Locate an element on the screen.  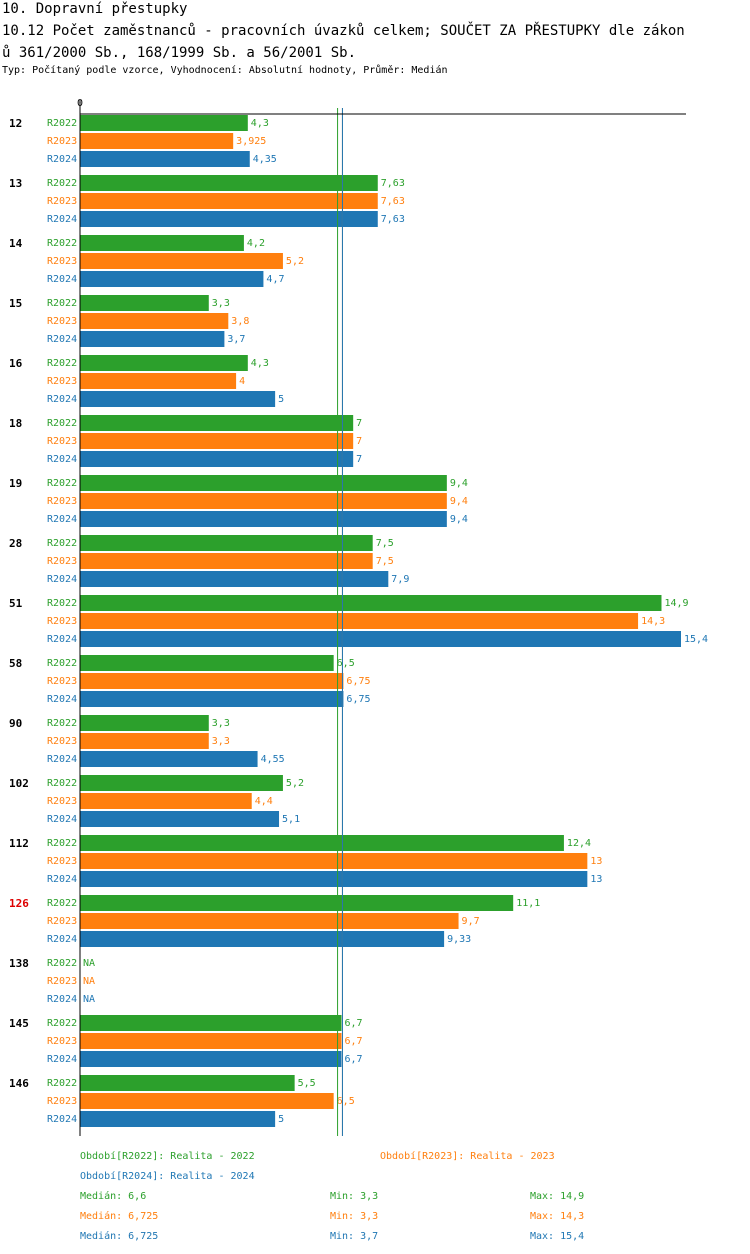
value-label: NA is located at coordinates (89, 963).